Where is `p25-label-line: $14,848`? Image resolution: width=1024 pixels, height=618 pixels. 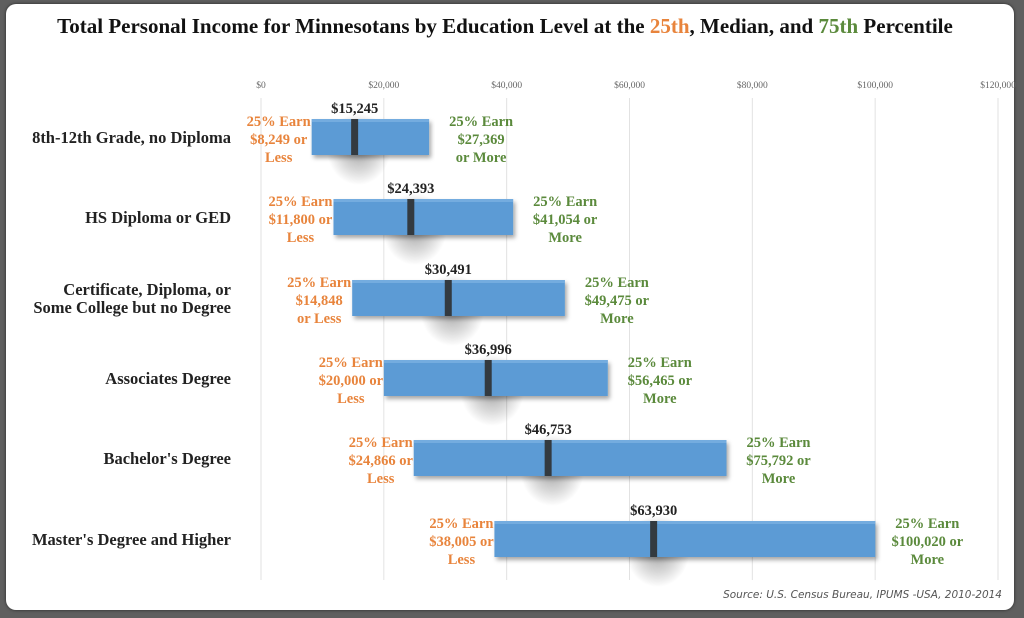
p25-label-line: $14,848 is located at coordinates (319, 301).